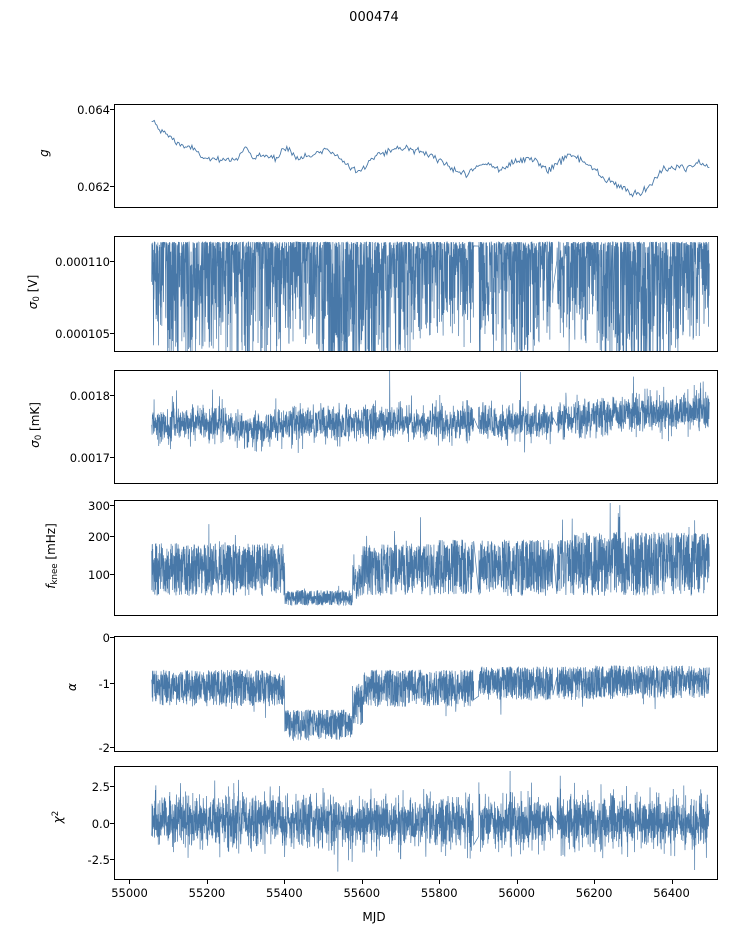  I want to click on panel-f-knee-ytick-2: 100, so click(99, 575).